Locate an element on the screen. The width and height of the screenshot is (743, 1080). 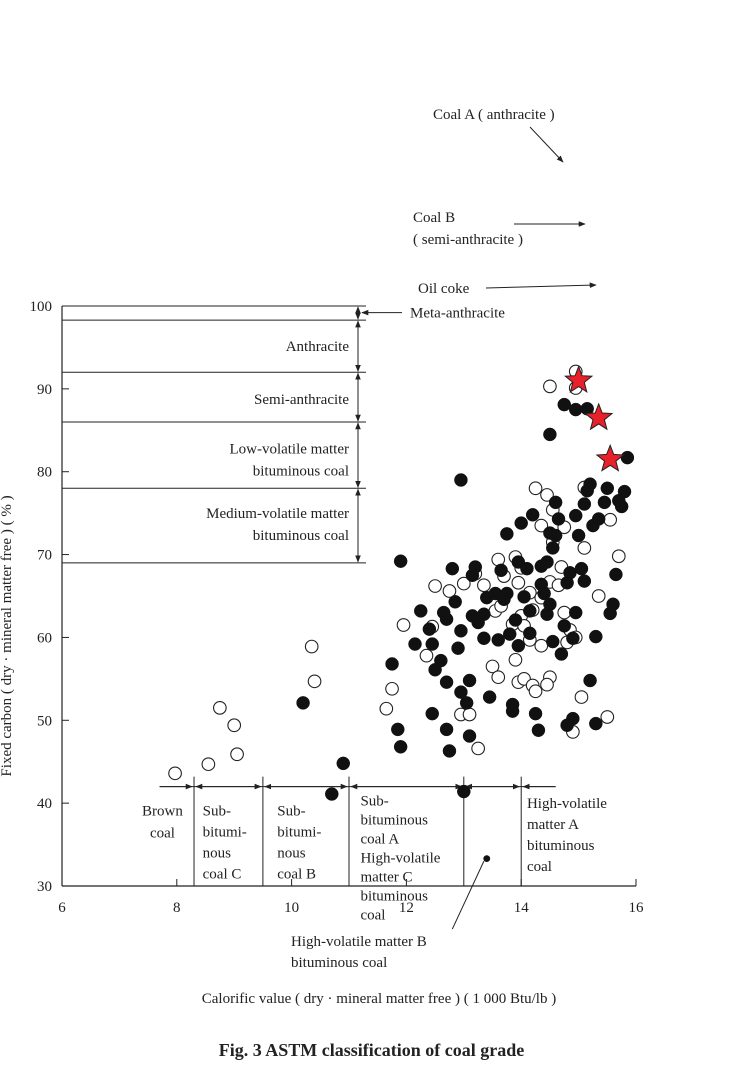
star-marker is located at coordinates (610, 457).